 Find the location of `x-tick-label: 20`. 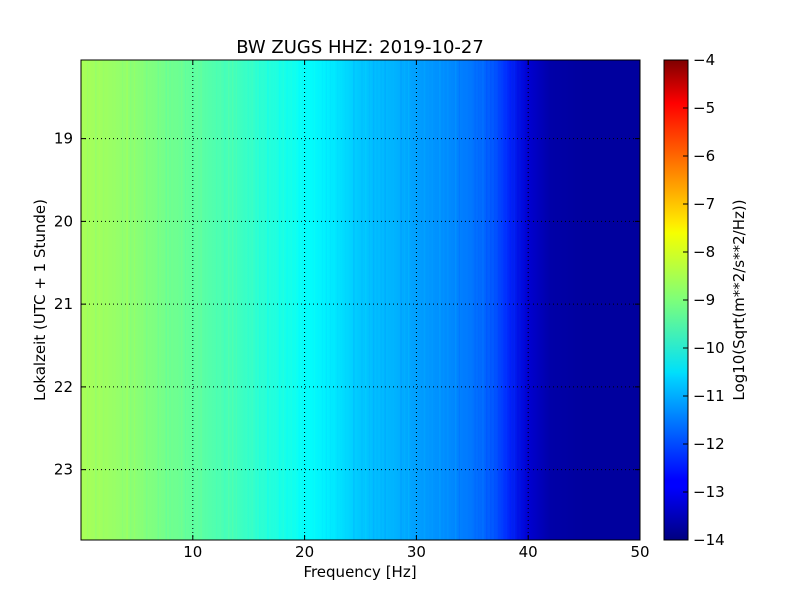

x-tick-label: 20 is located at coordinates (304, 552).